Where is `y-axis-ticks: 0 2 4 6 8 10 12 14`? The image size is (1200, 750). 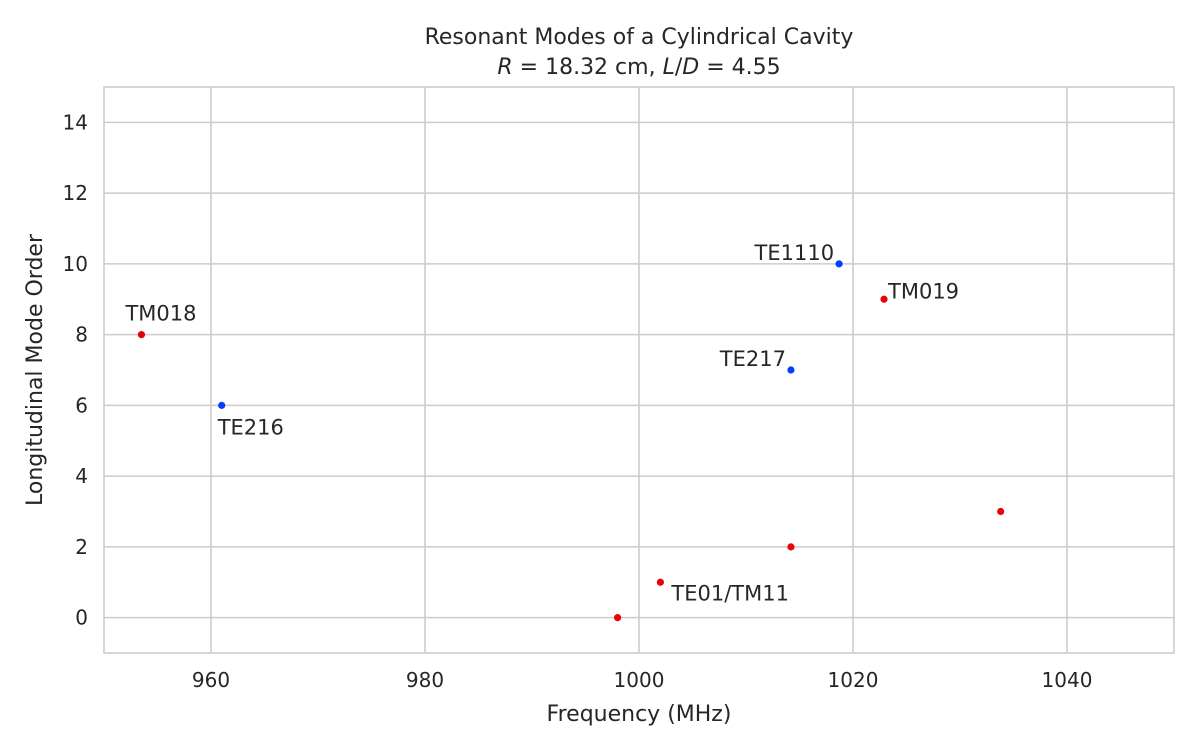
y-axis-ticks: 0 2 4 6 8 10 12 14 is located at coordinates (75, 369).